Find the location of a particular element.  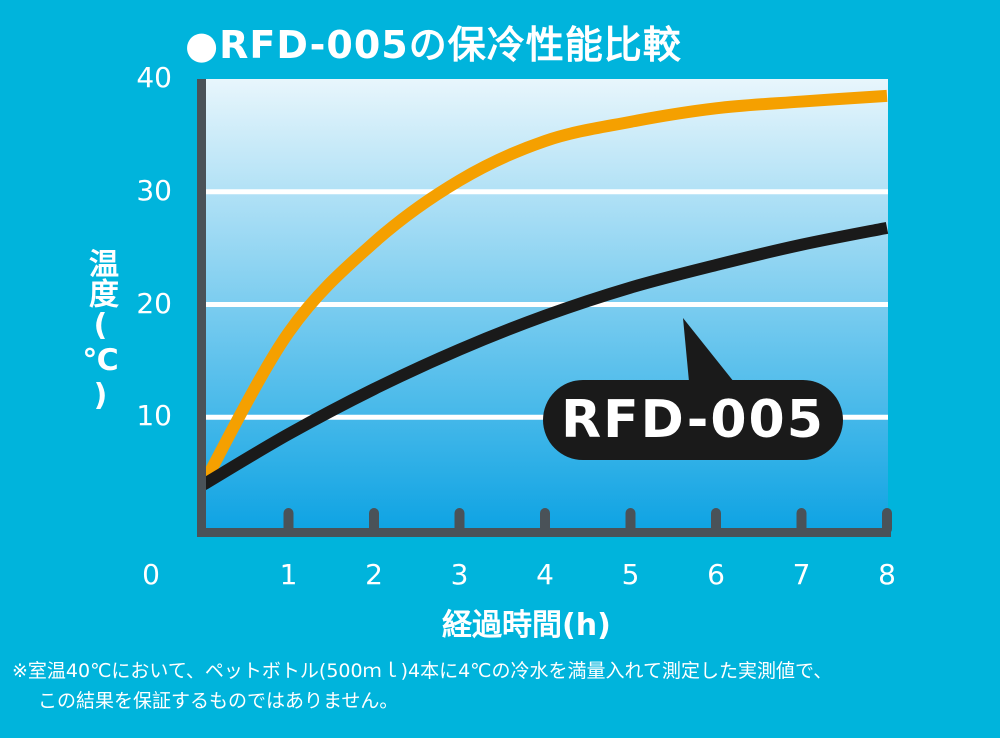

x-tick-label-8: 8 is located at coordinates (887, 574).